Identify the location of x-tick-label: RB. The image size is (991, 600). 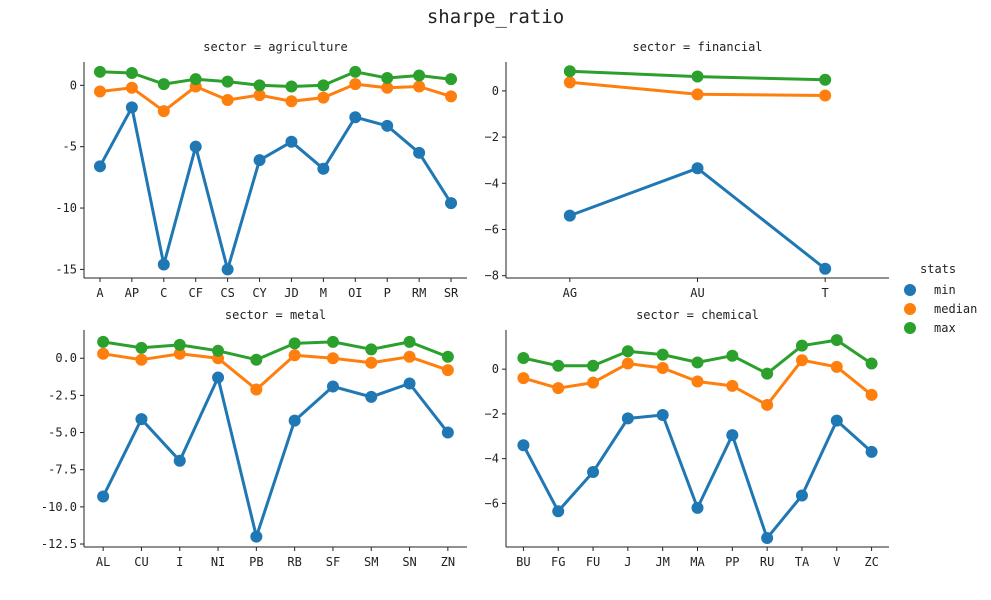
(294, 562).